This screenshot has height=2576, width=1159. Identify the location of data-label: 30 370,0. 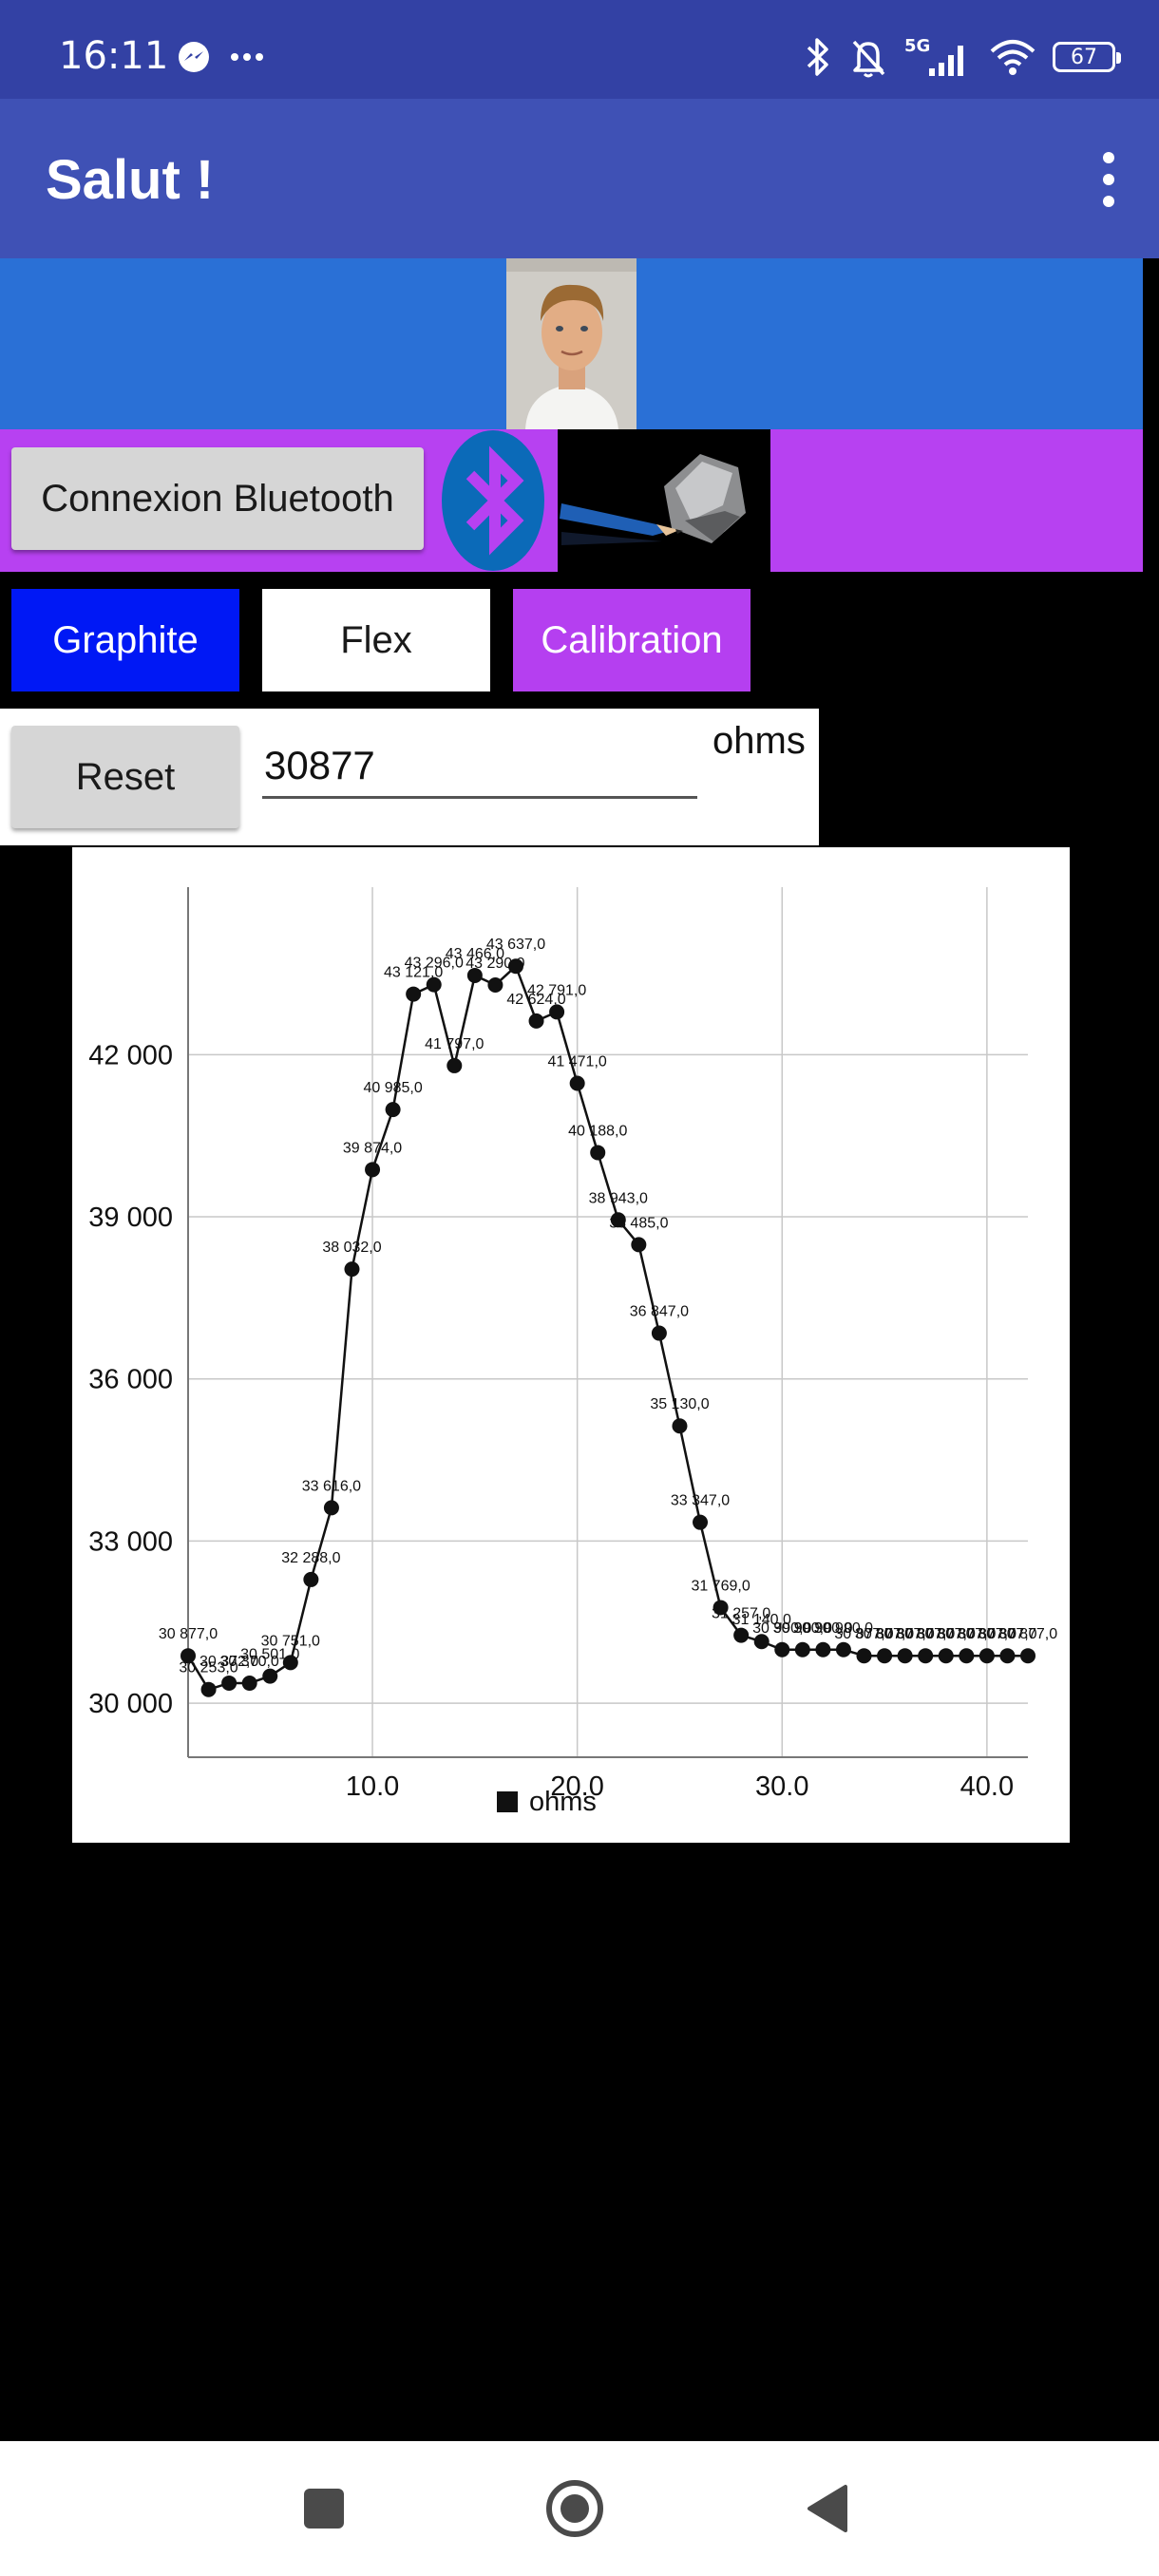
(249, 1662).